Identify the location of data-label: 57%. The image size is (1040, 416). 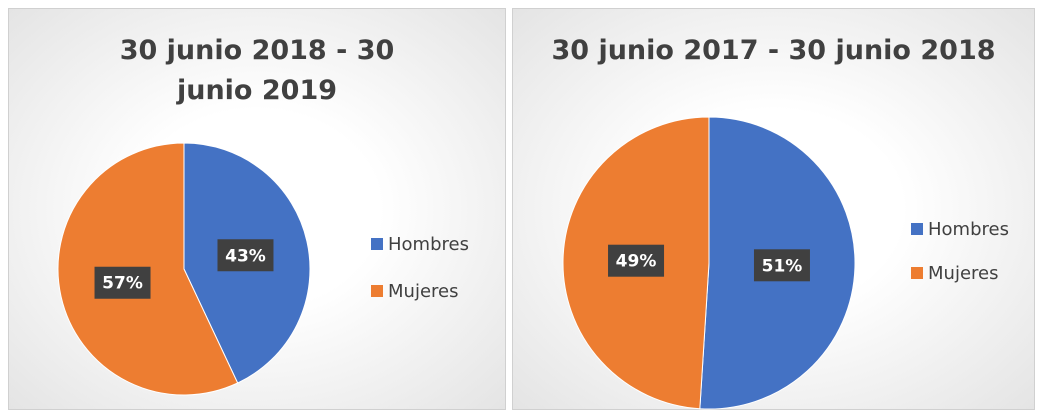
(122, 284).